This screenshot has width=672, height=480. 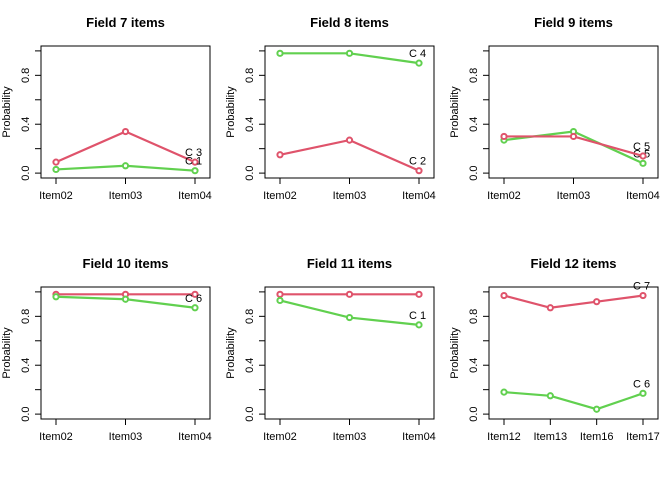 What do you see at coordinates (641, 287) in the screenshot?
I see `series-end-label: C 7` at bounding box center [641, 287].